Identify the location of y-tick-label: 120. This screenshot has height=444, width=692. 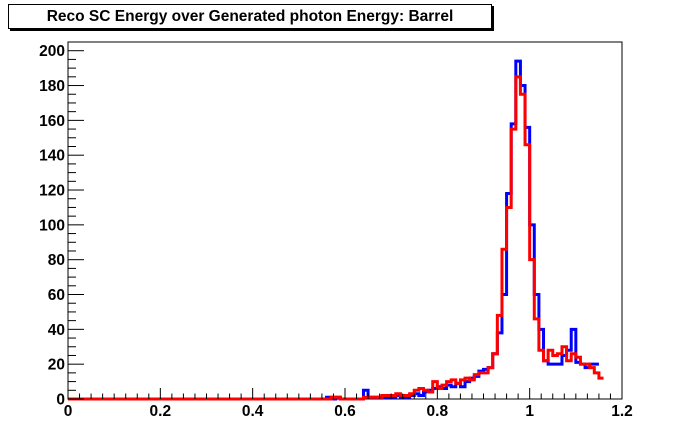
(52, 191).